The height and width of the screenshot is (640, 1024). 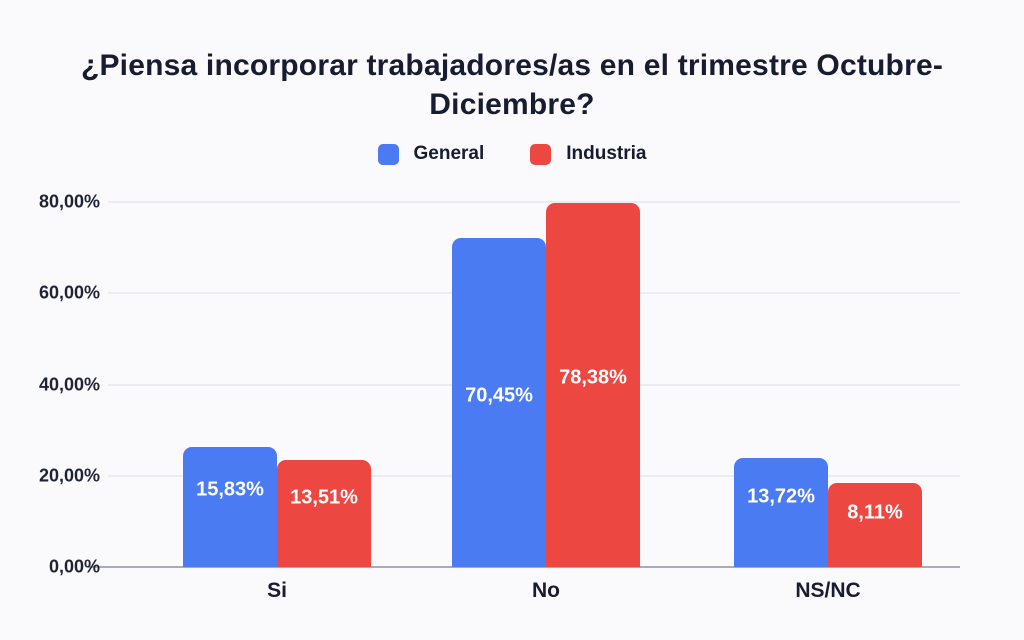 What do you see at coordinates (546, 590) in the screenshot?
I see `x-category-label-no: No` at bounding box center [546, 590].